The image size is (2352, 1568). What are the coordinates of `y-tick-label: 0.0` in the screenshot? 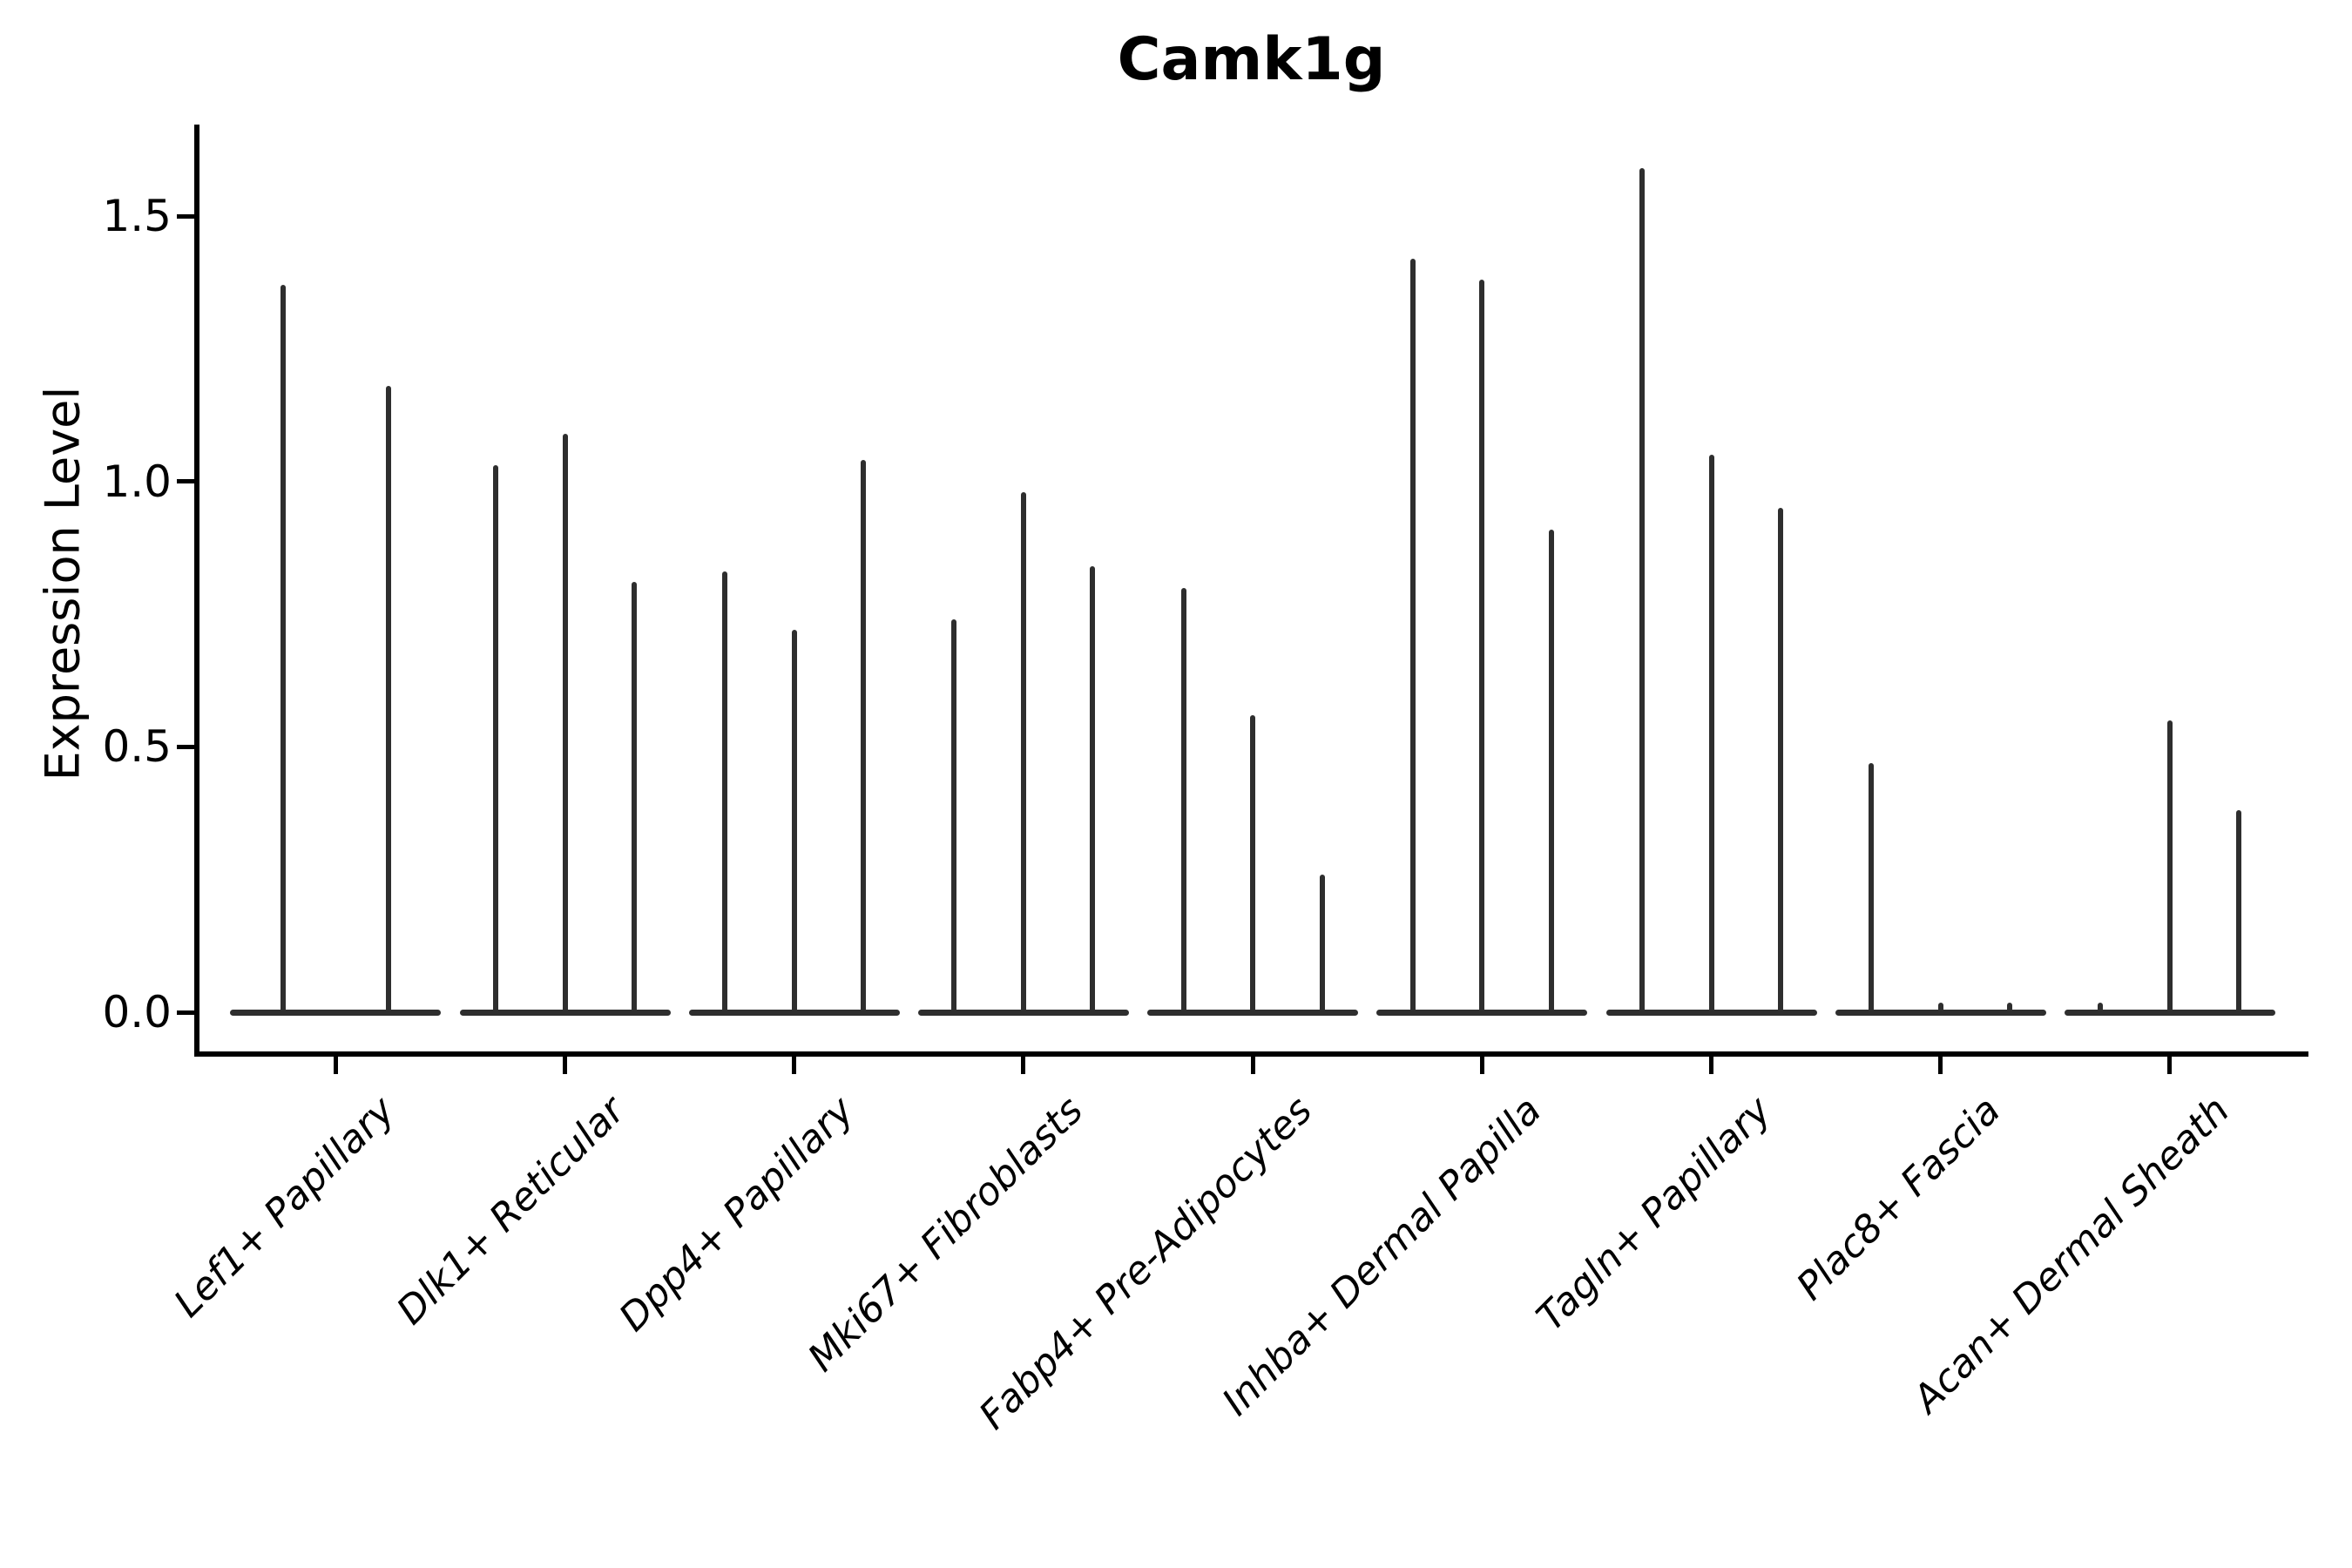 It's located at (137, 1012).